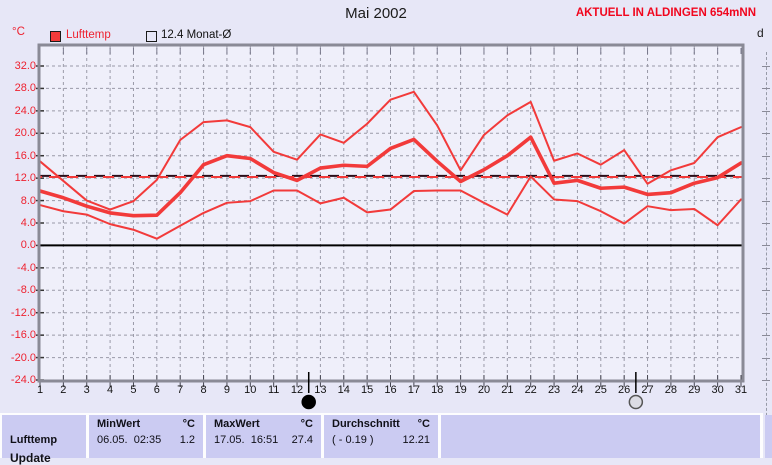 Image resolution: width=772 pixels, height=465 pixels. I want to click on monat-avg-legend-label: 12.4 Monat-Ø, so click(196, 35).